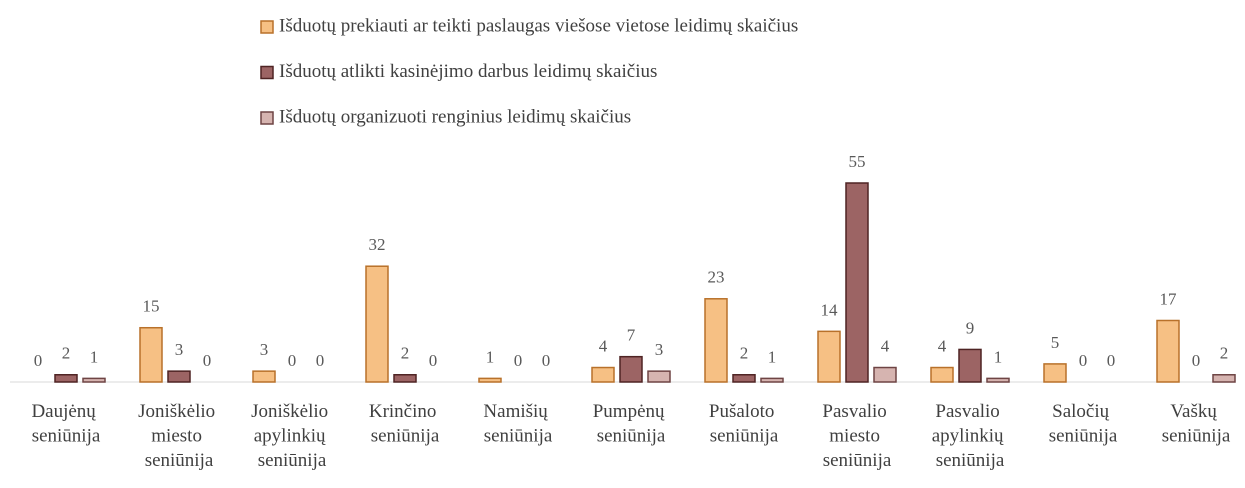  I want to click on x-tick-label: Pušaloto seniūnija, so click(744, 424).